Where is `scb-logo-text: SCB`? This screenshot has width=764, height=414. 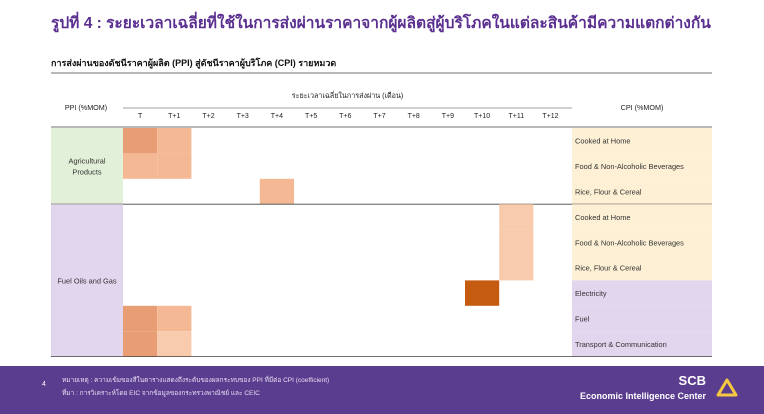 scb-logo-text: SCB is located at coordinates (692, 380).